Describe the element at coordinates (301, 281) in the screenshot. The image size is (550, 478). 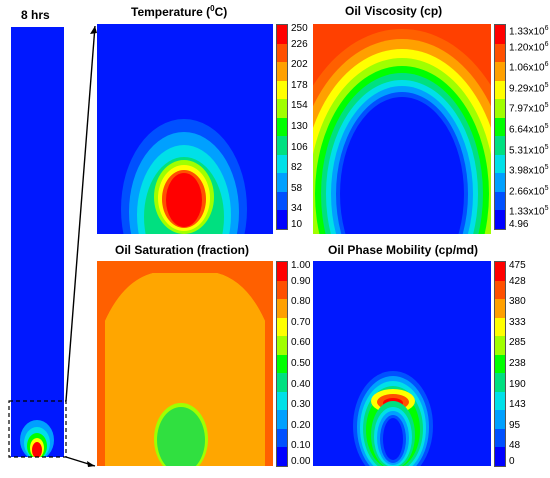
I see `colorbar-tick-label: 0.90` at that location.